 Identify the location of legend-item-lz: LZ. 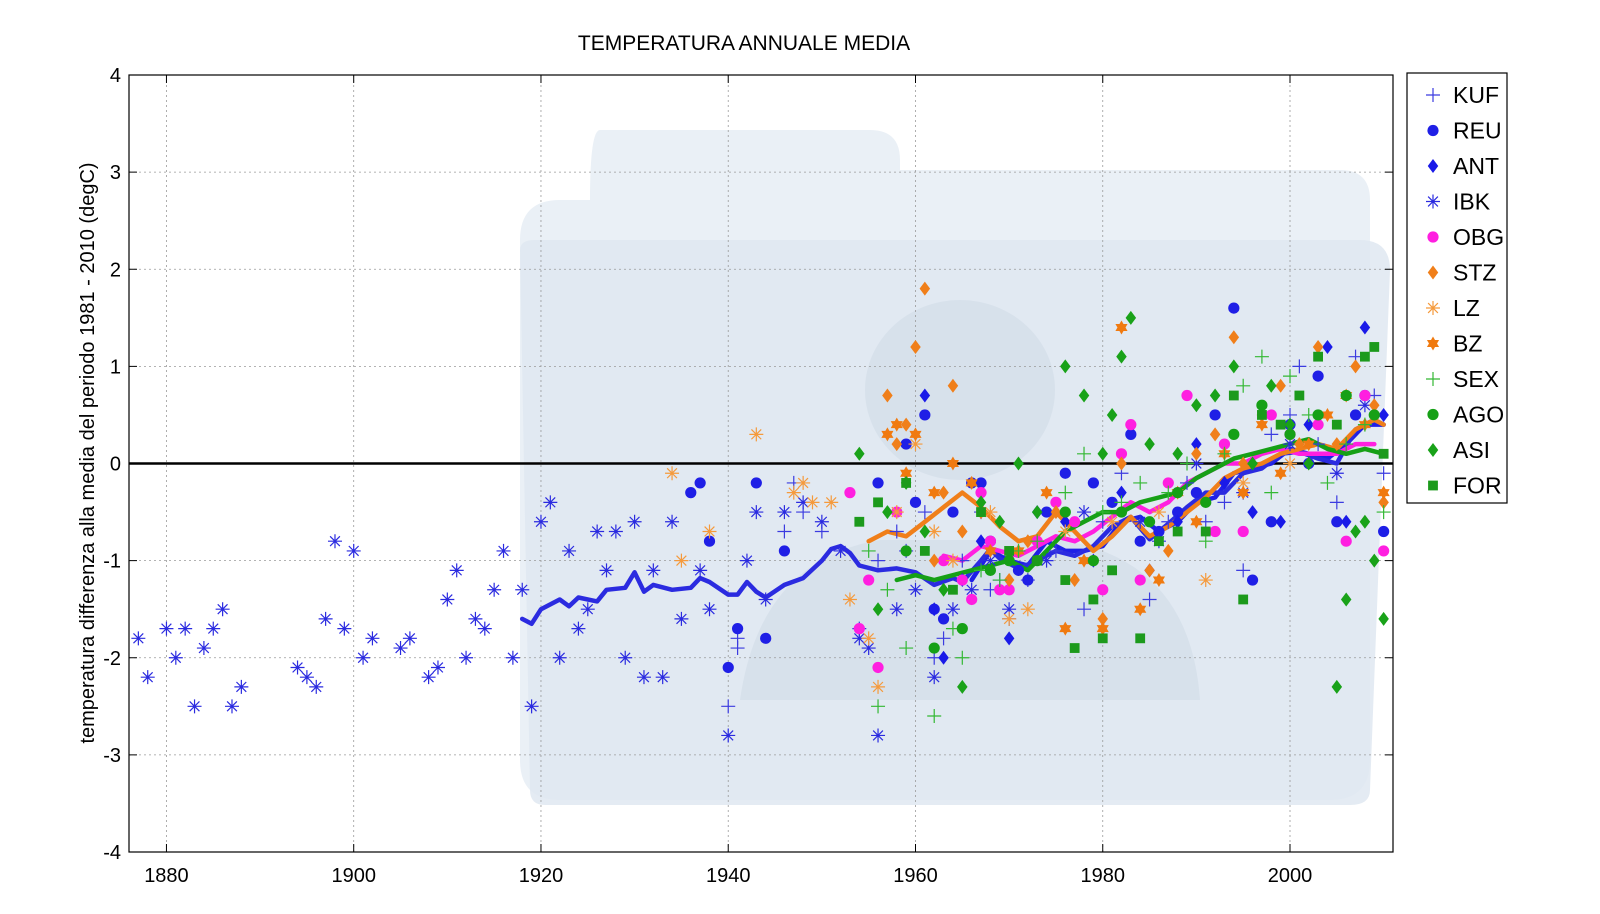
(1453, 308).